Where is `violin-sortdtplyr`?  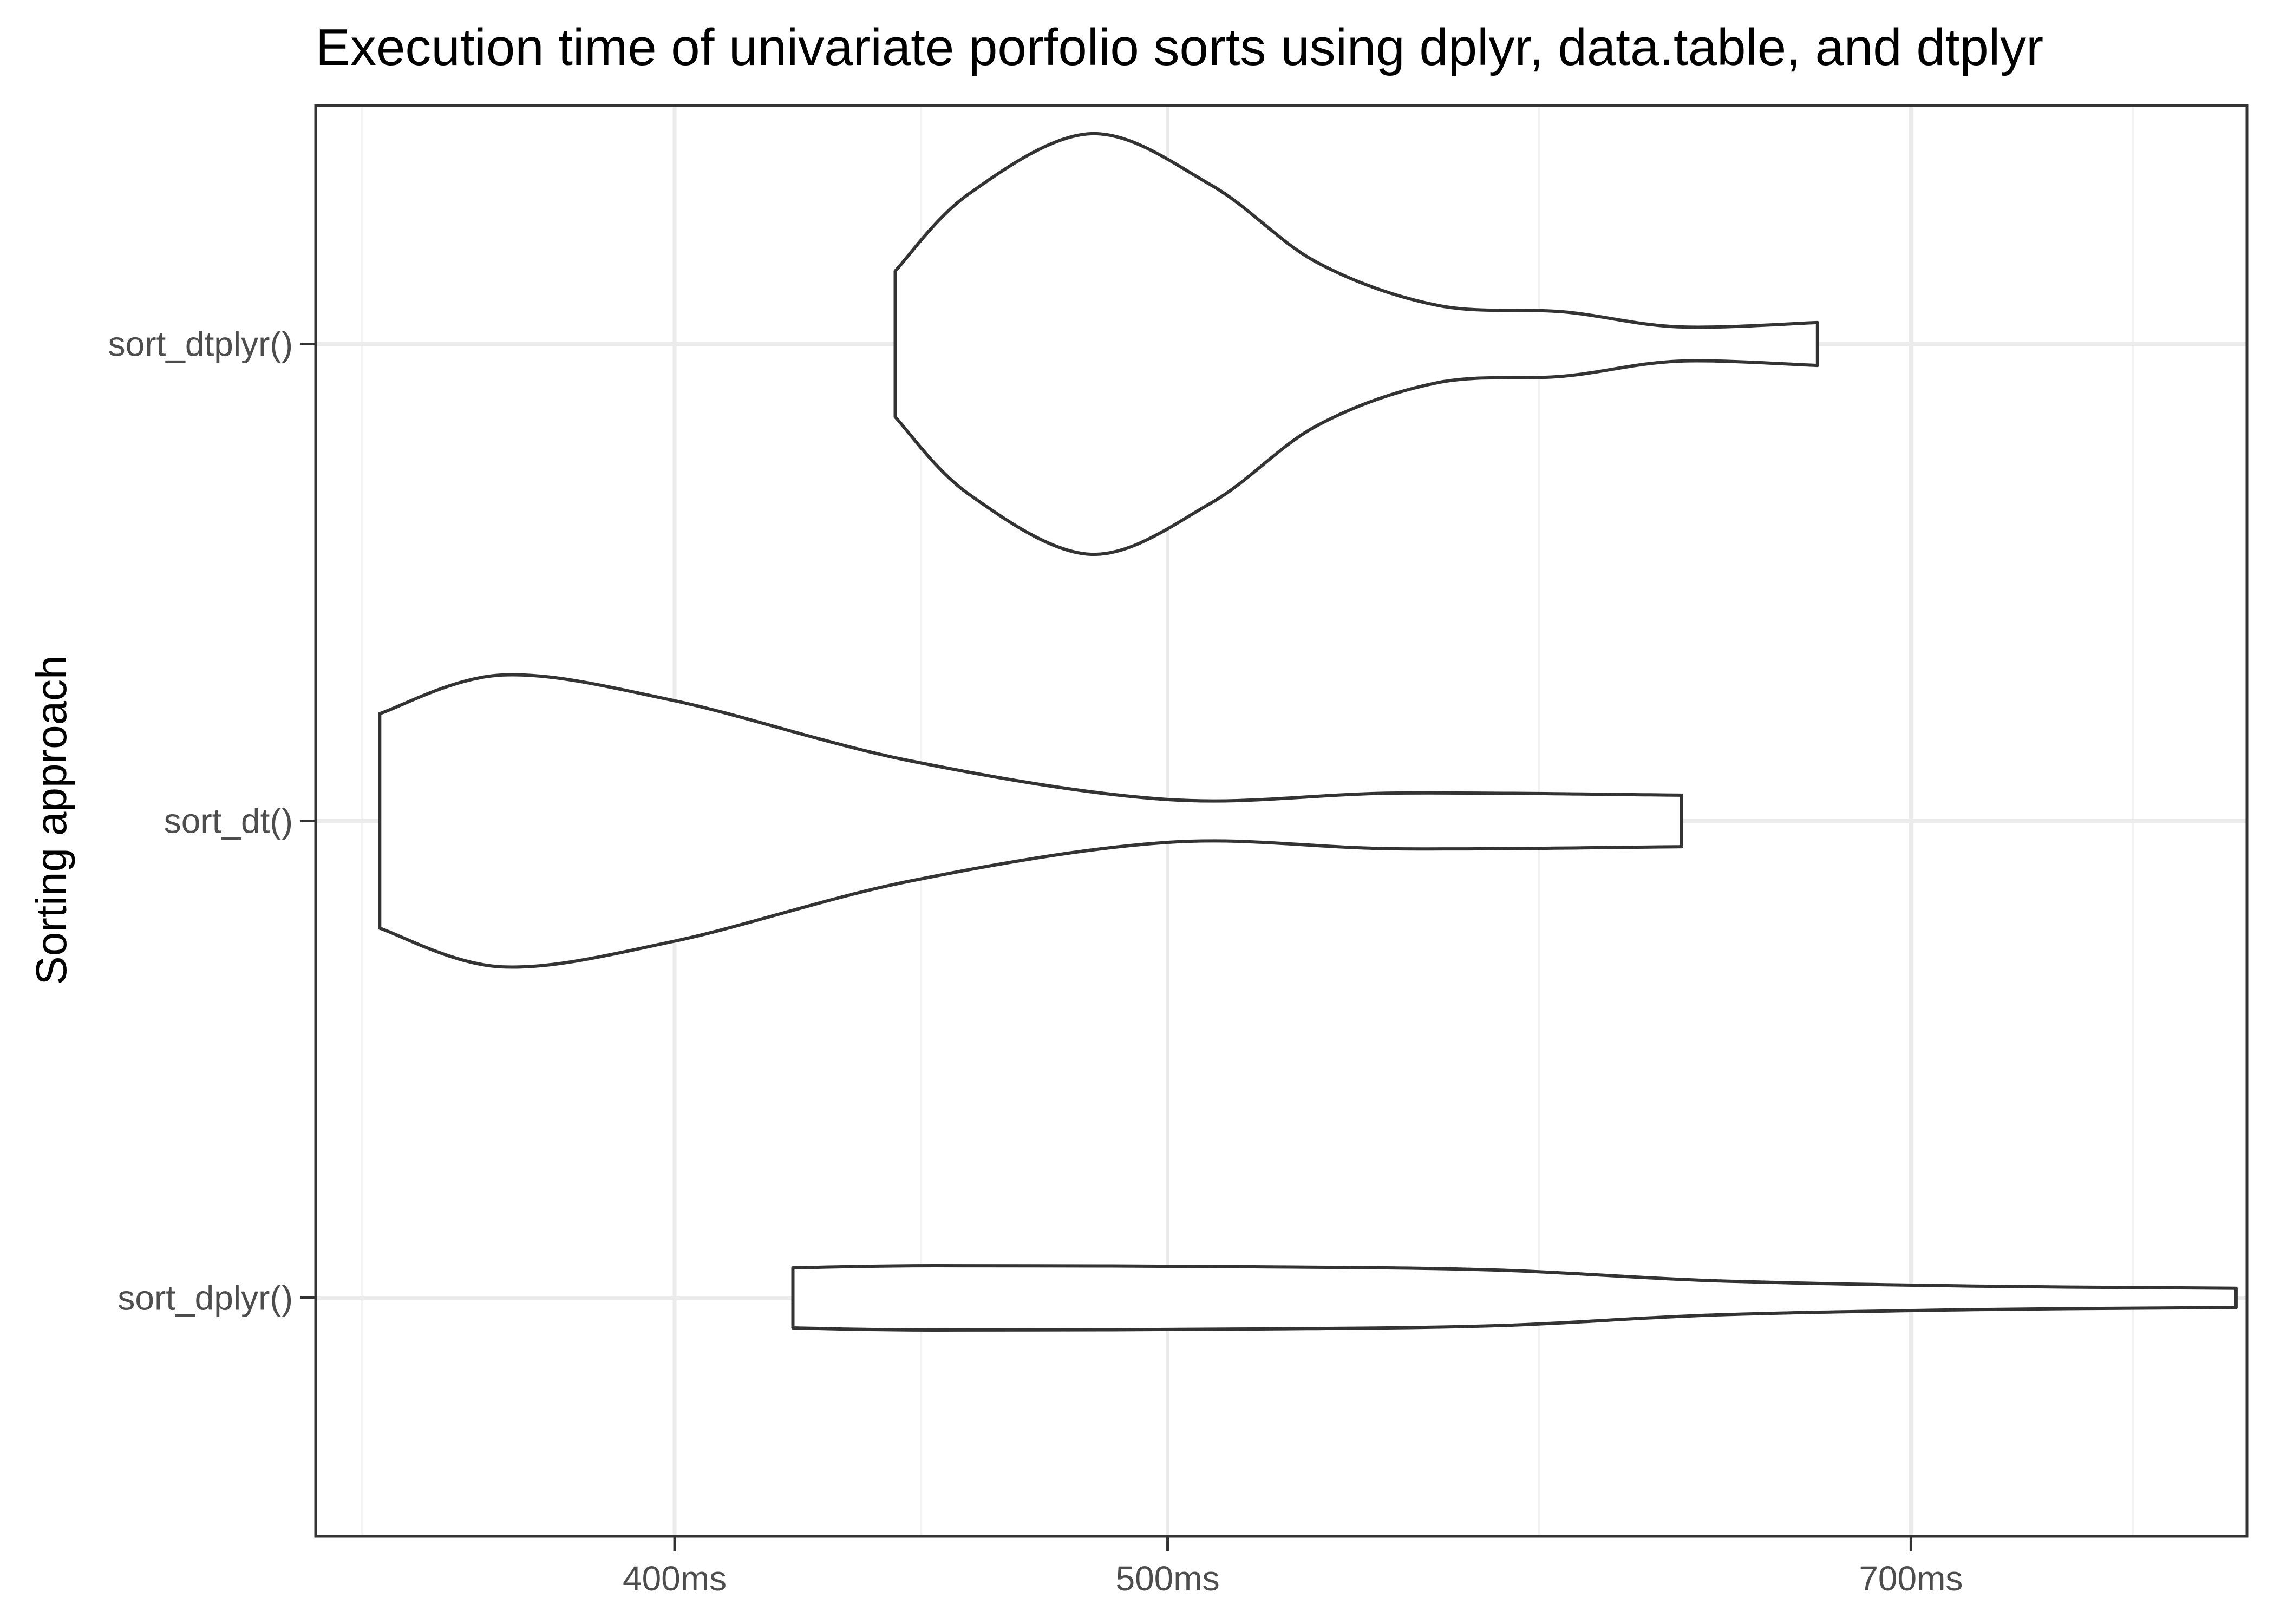 violin-sortdtplyr is located at coordinates (1356, 344).